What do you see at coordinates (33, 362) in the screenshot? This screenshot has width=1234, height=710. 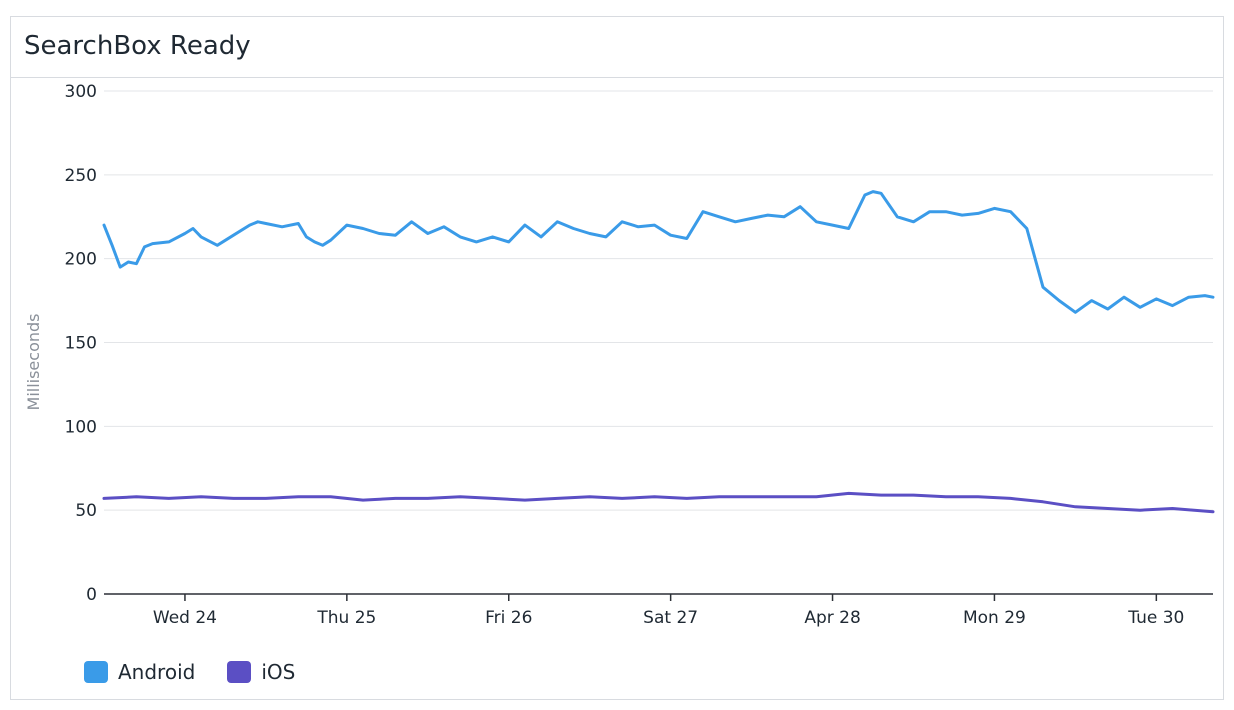 I see `y-axis-label: Milliseconds` at bounding box center [33, 362].